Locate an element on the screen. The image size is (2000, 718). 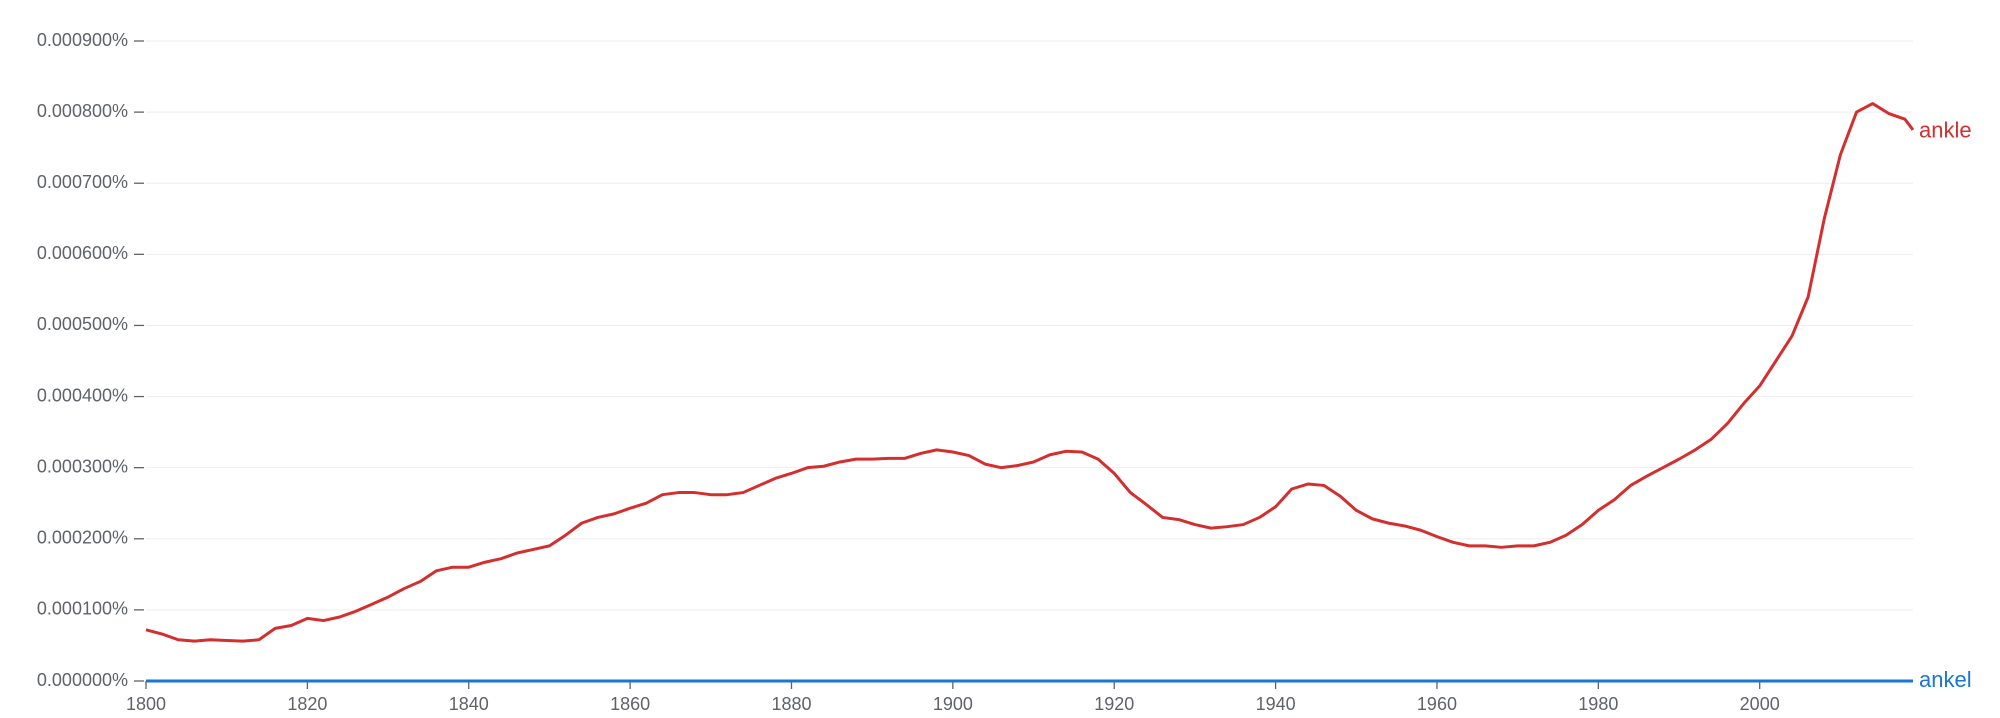
x-tick-label: 1980 is located at coordinates (1598, 704).